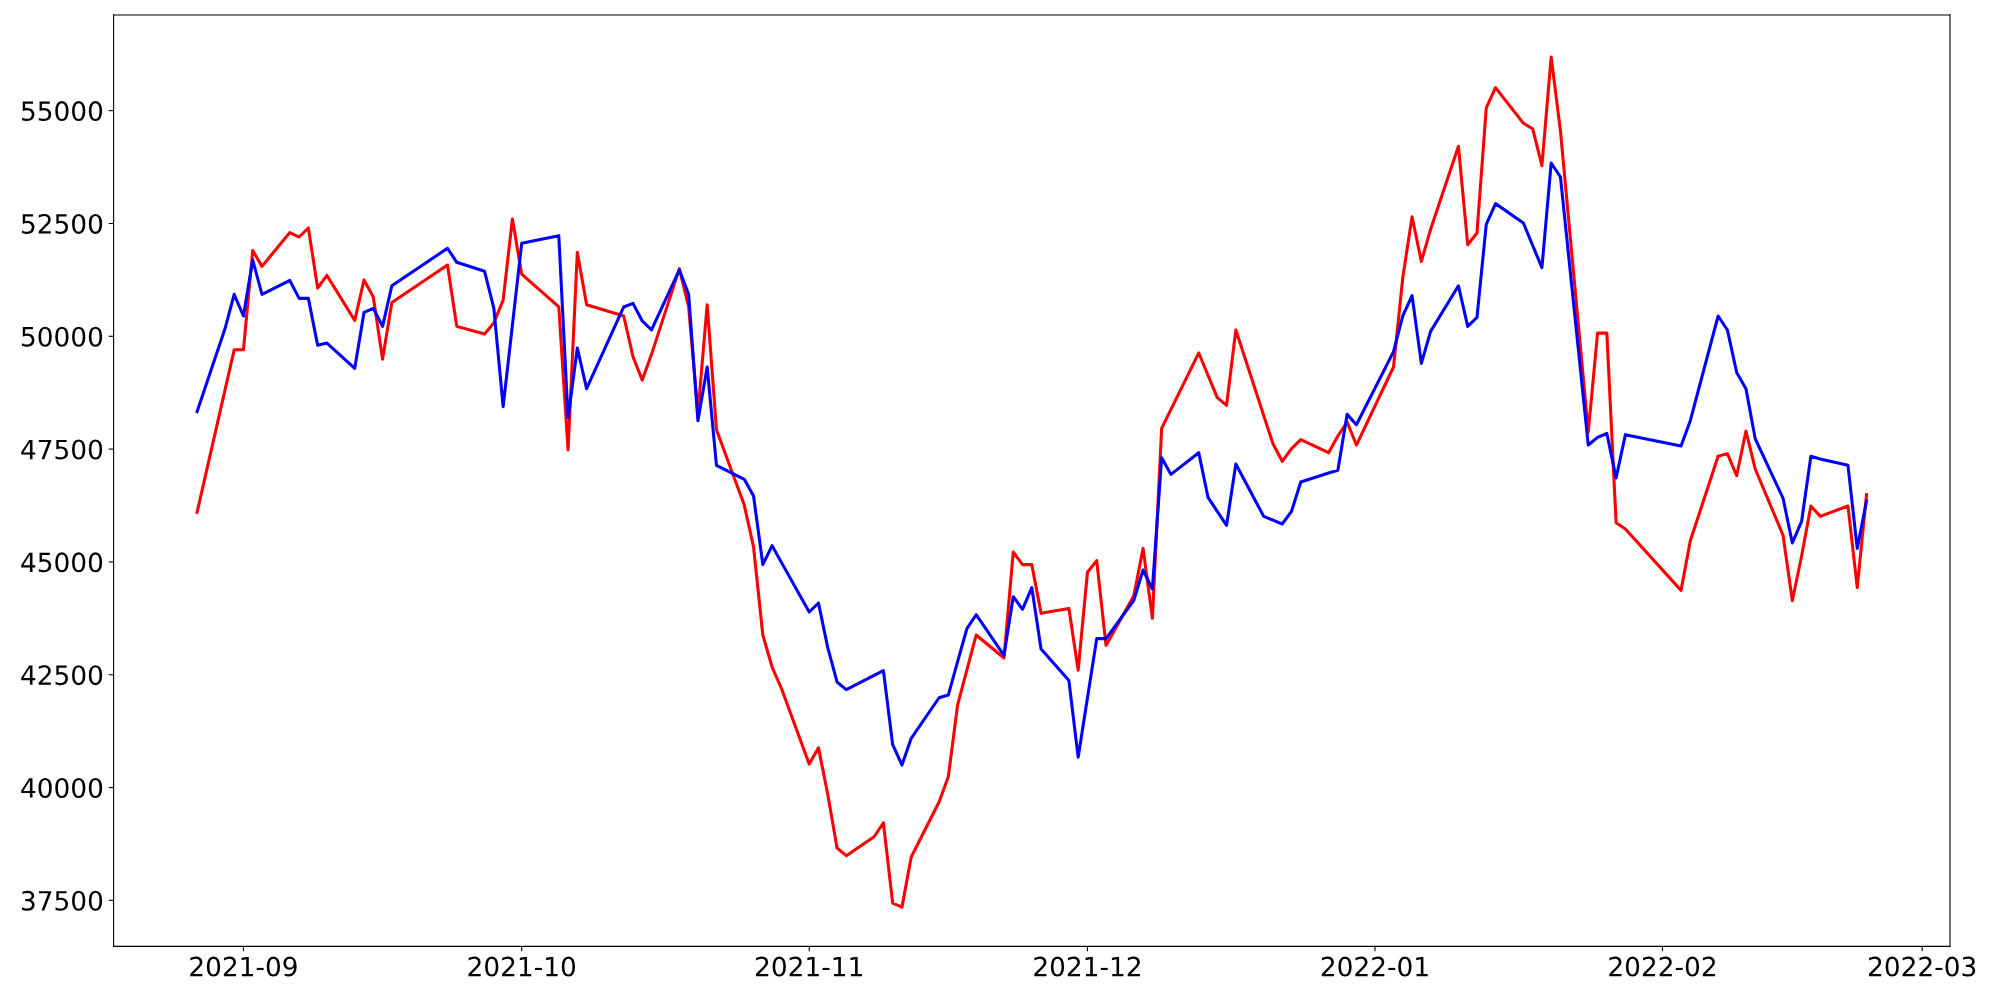 This screenshot has width=2000, height=1000. Describe the element at coordinates (809, 966) in the screenshot. I see `x-tick-label: 2021-11` at that location.